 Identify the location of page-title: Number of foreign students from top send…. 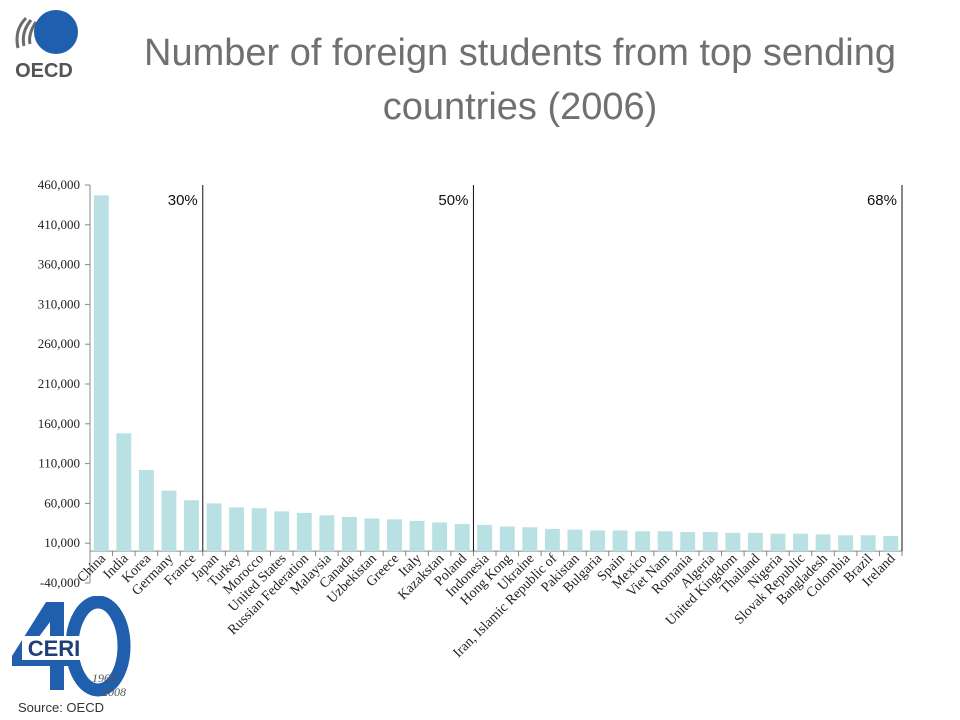
(520, 80).